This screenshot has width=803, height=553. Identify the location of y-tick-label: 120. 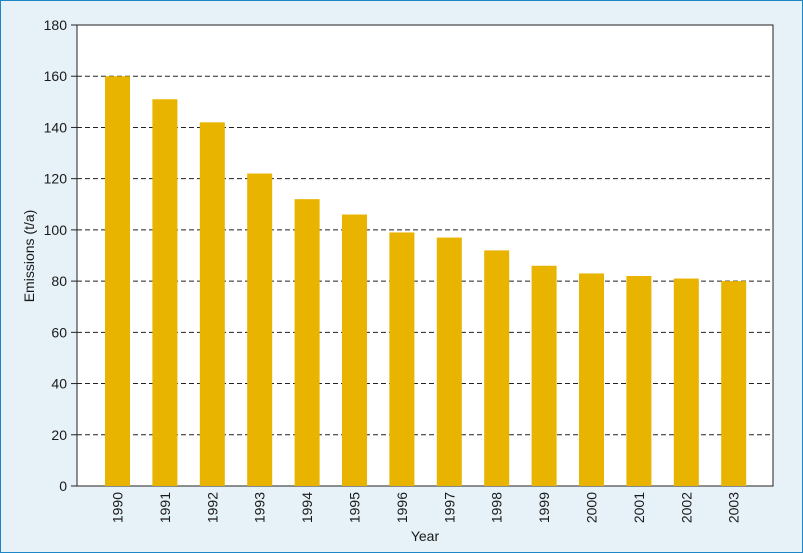
(56, 179).